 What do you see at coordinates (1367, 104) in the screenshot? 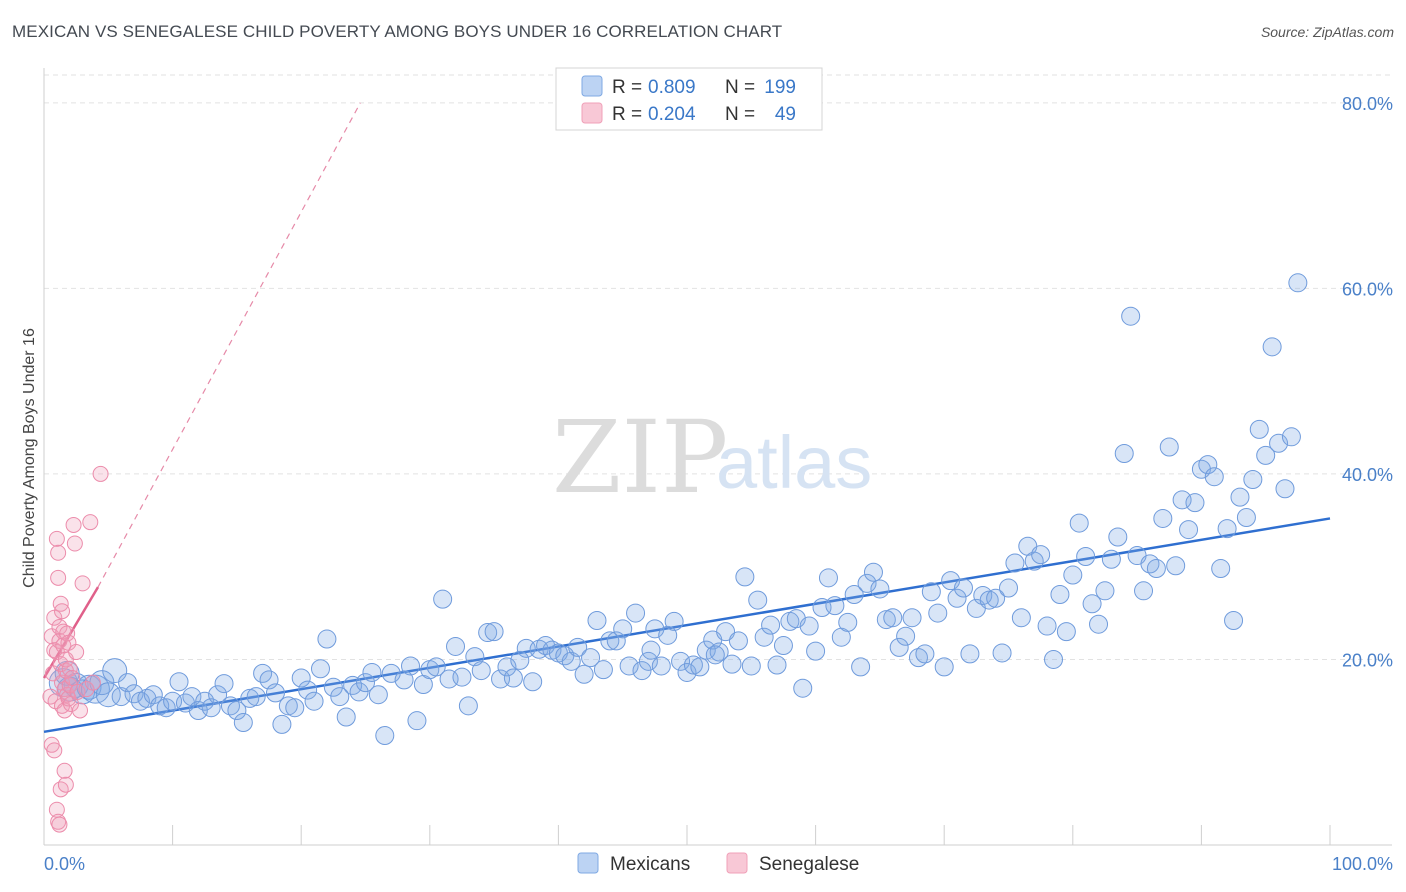
I see `y-tick-label: 80.0%` at bounding box center [1367, 104].